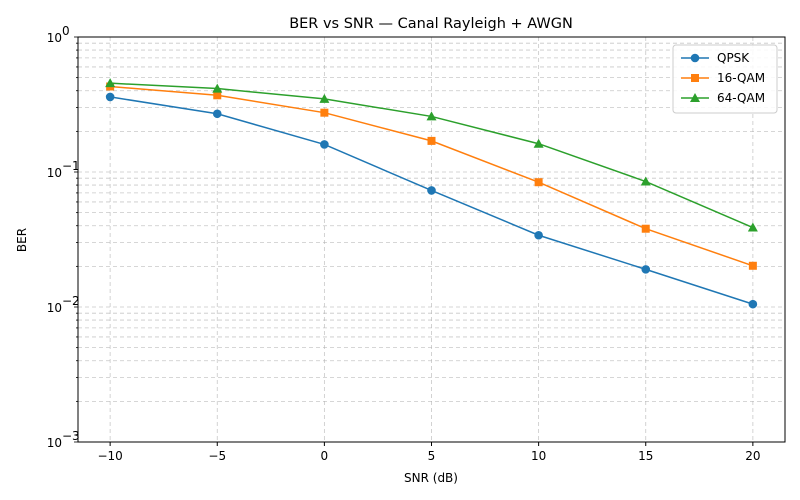 Image resolution: width=800 pixels, height=500 pixels. What do you see at coordinates (217, 456) in the screenshot?
I see `x-tick-label: −5` at bounding box center [217, 456].